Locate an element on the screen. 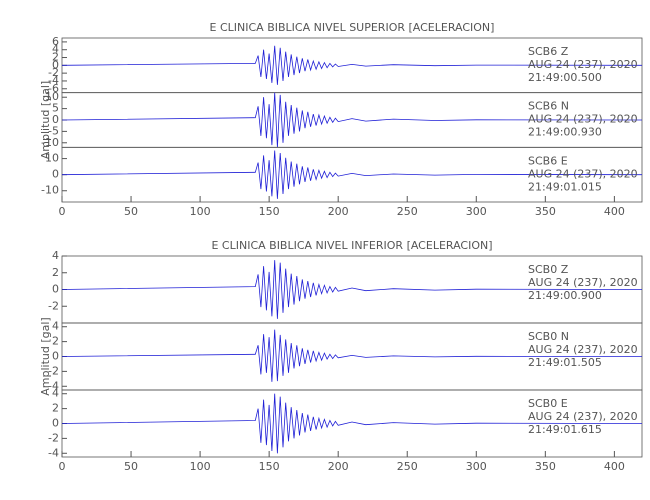 The height and width of the screenshot is (500, 650). station-label: SCB0 N is located at coordinates (548, 336).